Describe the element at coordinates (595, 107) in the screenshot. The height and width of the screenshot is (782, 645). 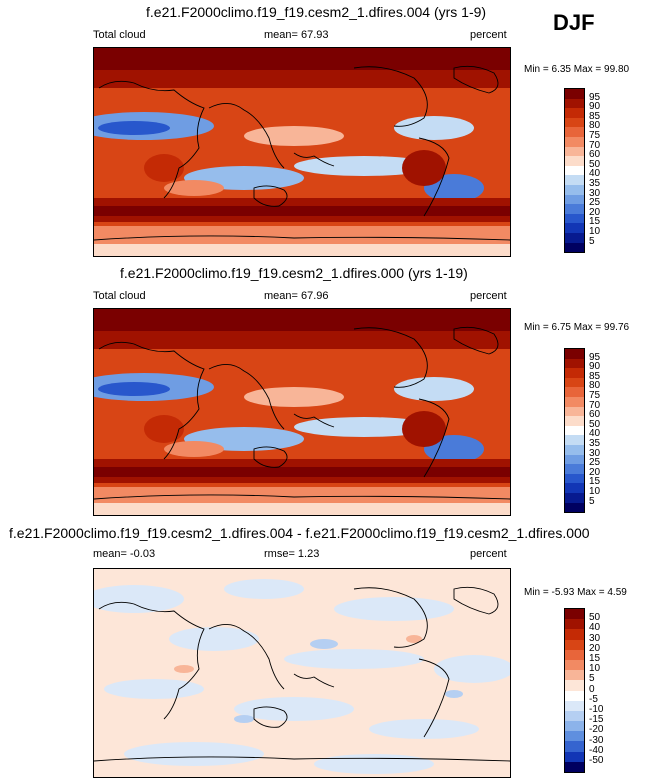
I see `colorbar-tick-label: 90` at that location.